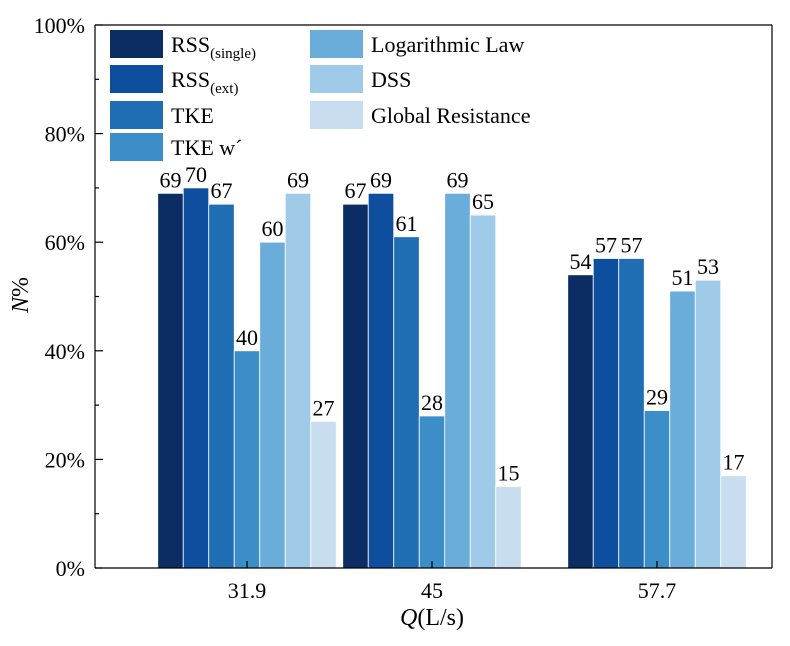 This screenshot has height=646, width=790. Describe the element at coordinates (247, 590) in the screenshot. I see `x-tick-label: 31.9` at that location.